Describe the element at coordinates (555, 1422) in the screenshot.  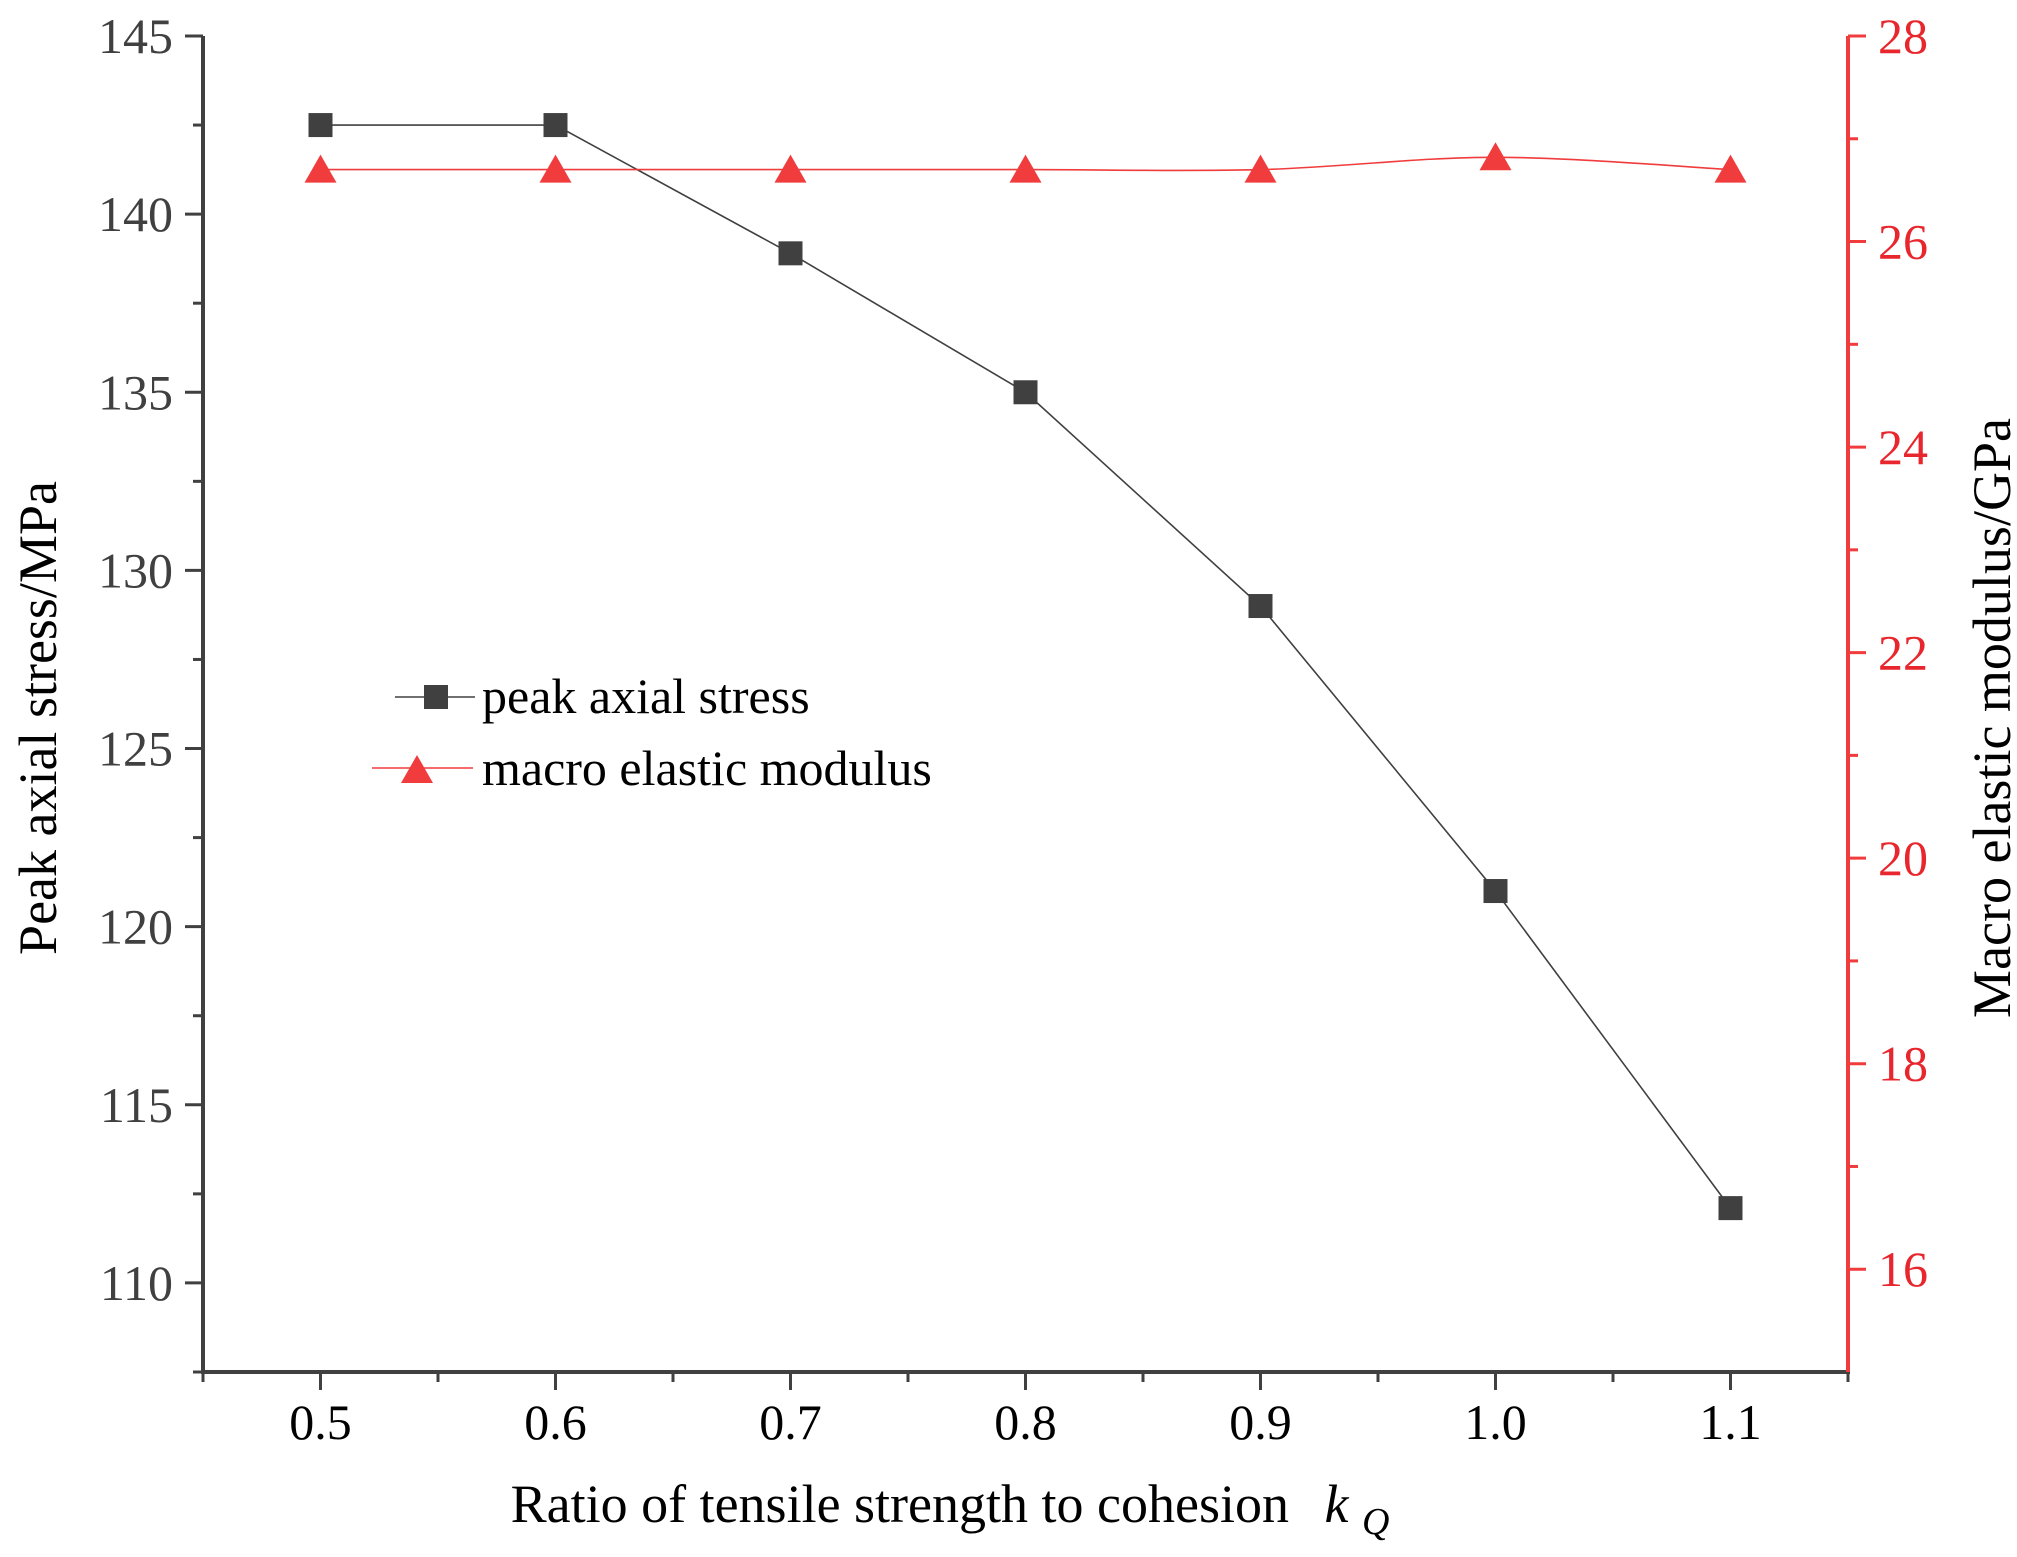
I see `x-tick-label: 0.6` at that location.